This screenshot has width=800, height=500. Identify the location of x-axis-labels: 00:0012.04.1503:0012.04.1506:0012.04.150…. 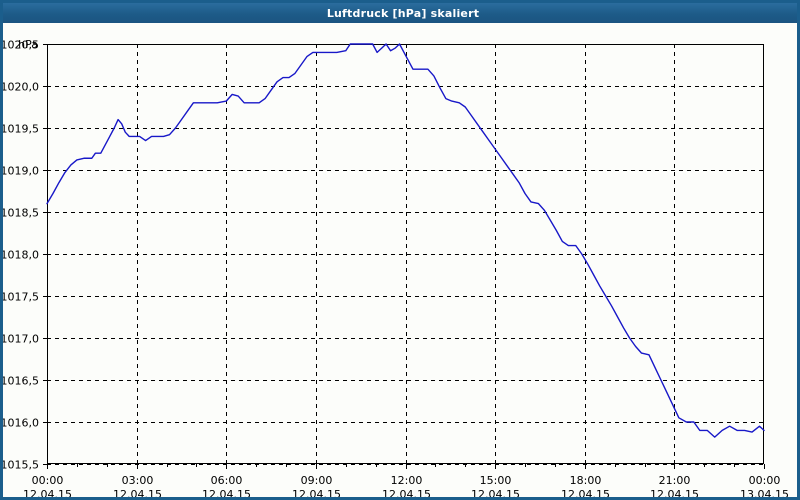
(406, 487).